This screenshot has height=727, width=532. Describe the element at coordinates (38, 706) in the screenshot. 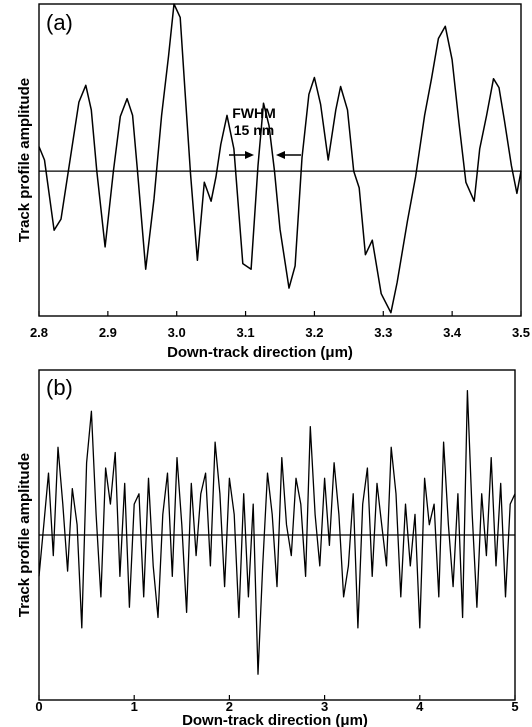

I see `x-tick-label-b-0: 0` at that location.